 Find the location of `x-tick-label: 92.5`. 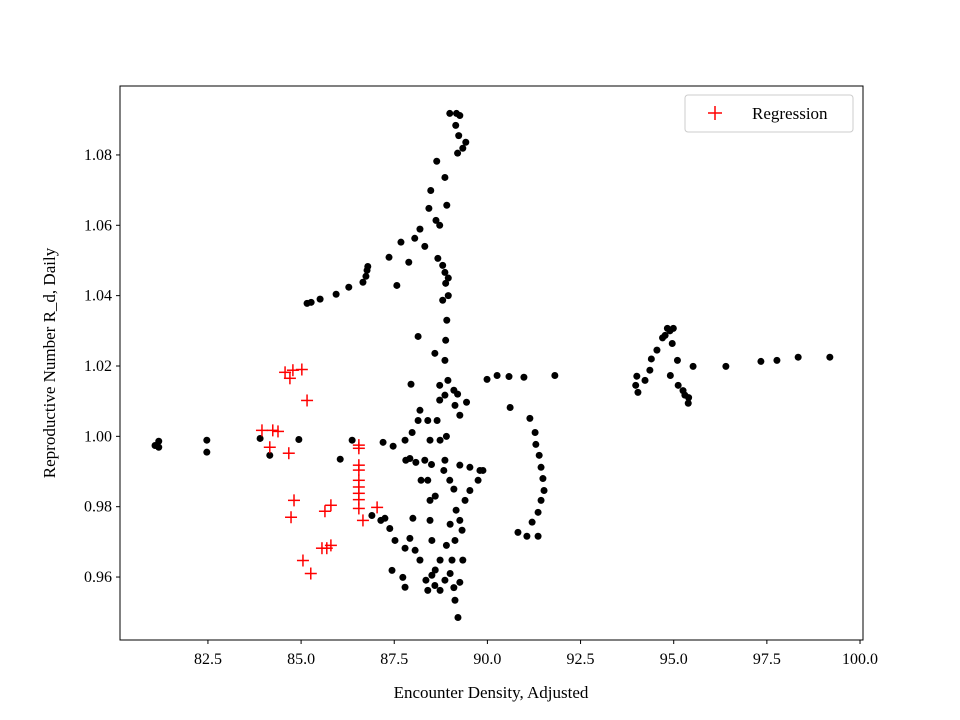

x-tick-label: 92.5 is located at coordinates (581, 659).